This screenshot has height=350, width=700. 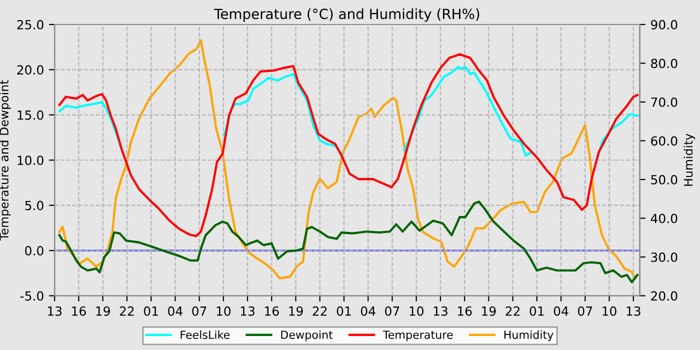 I want to click on y2-tick-label: 80.0, so click(x=664, y=63).